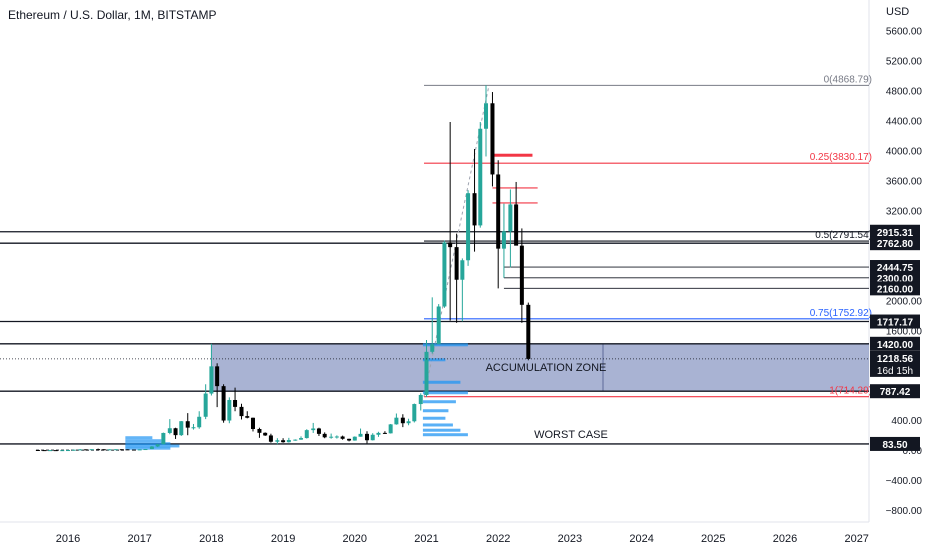  I want to click on y-tick-label: 5600.00, so click(904, 32).